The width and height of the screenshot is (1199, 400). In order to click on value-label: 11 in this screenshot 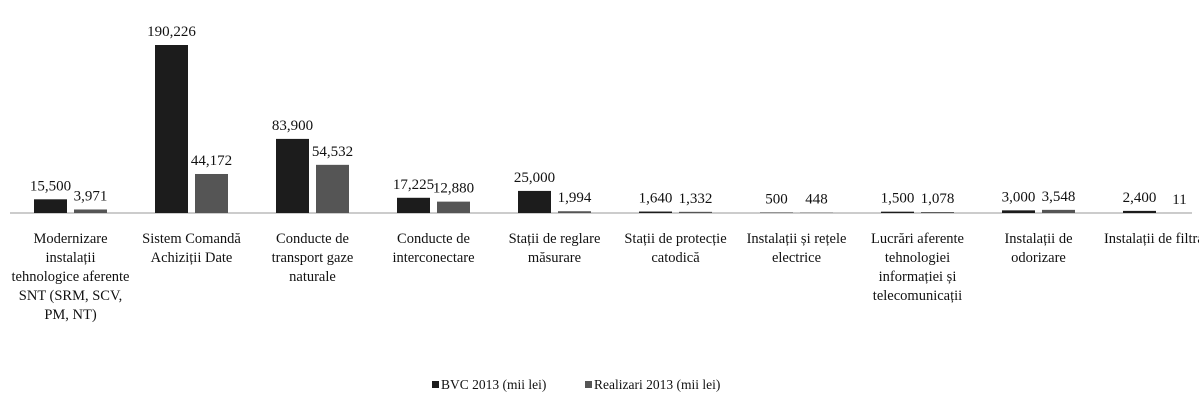, I will do `click(1179, 200)`.